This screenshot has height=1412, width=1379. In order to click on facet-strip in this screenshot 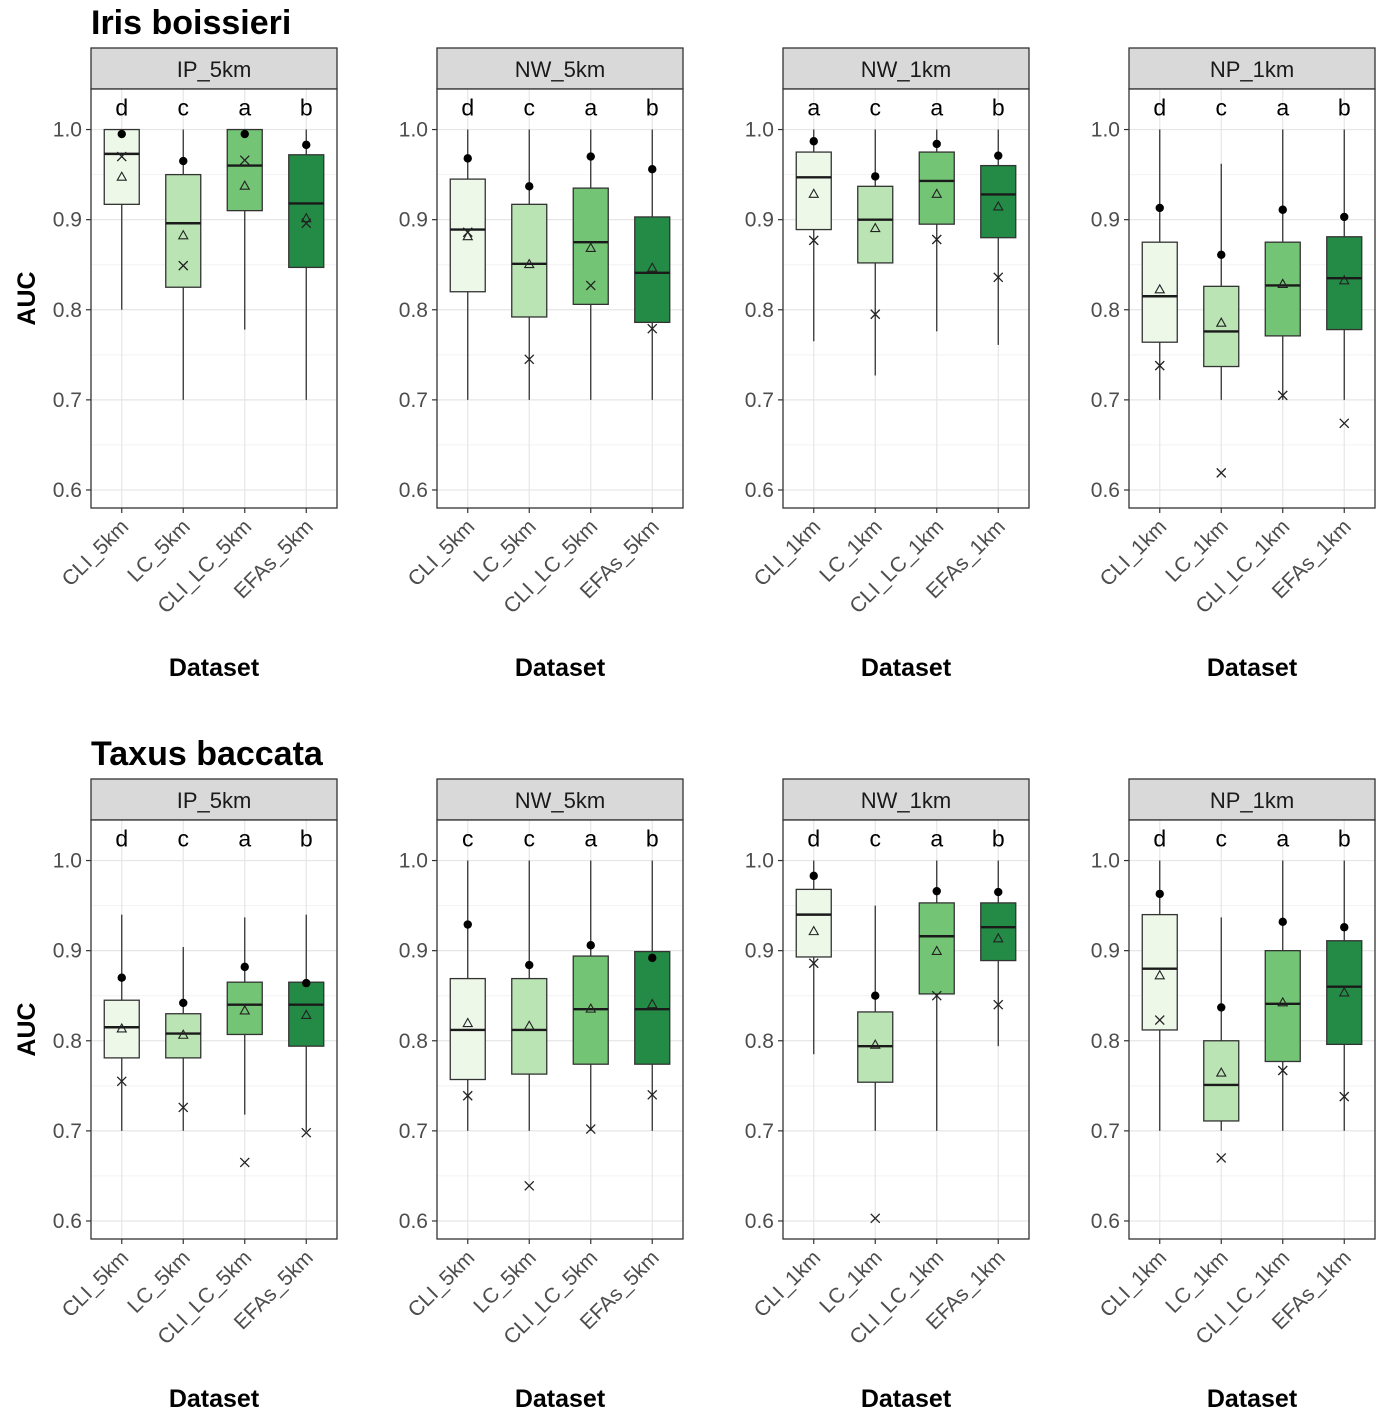, I will do `click(906, 68)`.